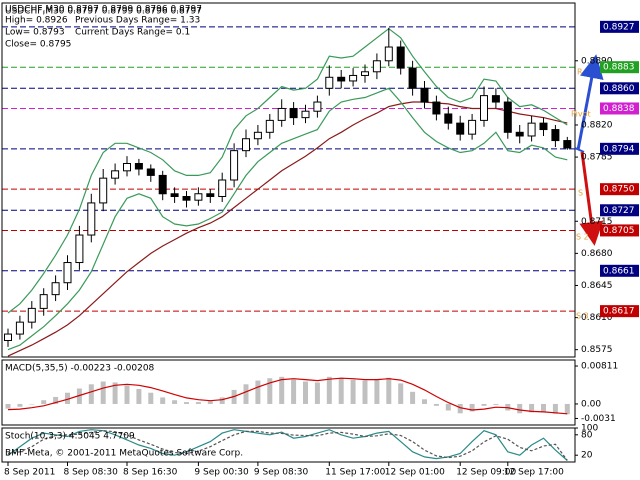 Image resolution: width=640 pixels, height=480 pixels. What do you see at coordinates (355, 473) in the screenshot?
I see `x-tick-label: 11 Sep 17:00` at bounding box center [355, 473].